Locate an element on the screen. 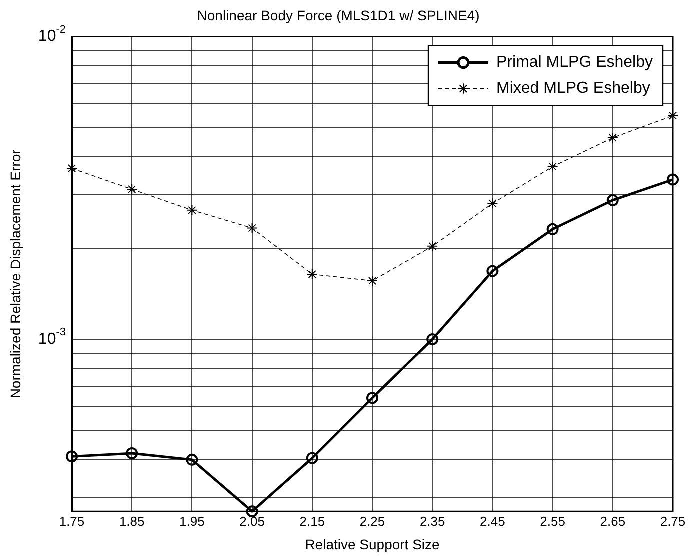 This screenshot has height=560, width=691. y-axis-title: Normalized Relative Displacement Error is located at coordinates (15, 274).